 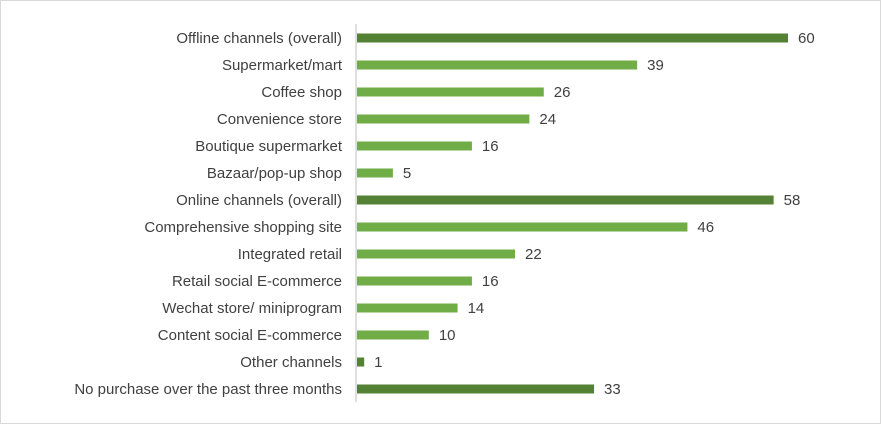 What do you see at coordinates (208, 389) in the screenshot?
I see `category-label-no-purchase-over-the-past-three-months: No purchase over the past three months` at bounding box center [208, 389].